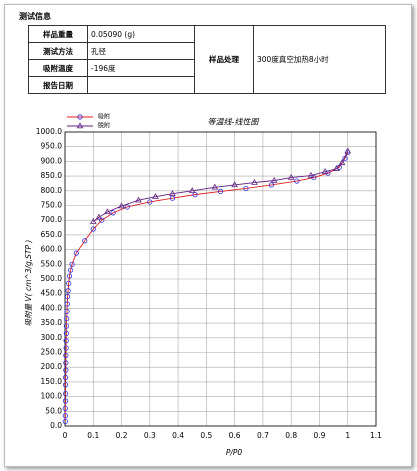 This screenshot has height=471, width=417. I want to click on y-tick-label: 300.0, so click(52, 337).